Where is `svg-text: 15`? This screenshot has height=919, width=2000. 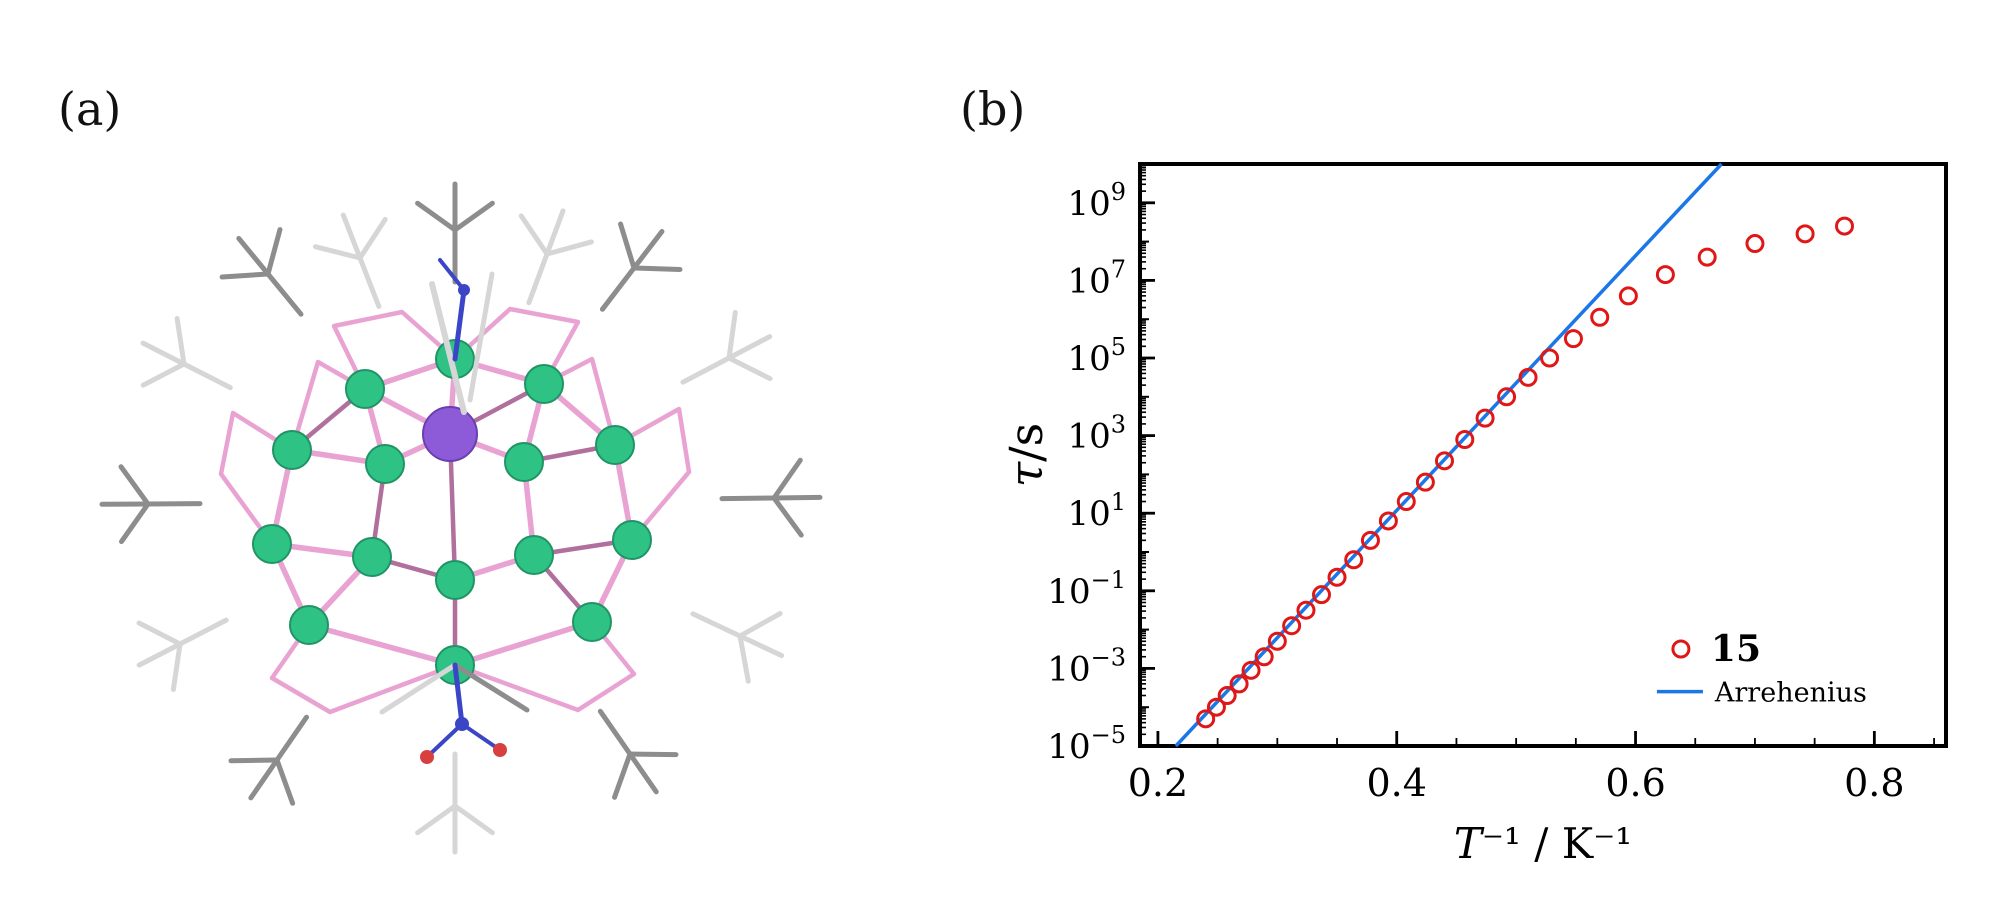 svg-text: 15 is located at coordinates (1736, 649).